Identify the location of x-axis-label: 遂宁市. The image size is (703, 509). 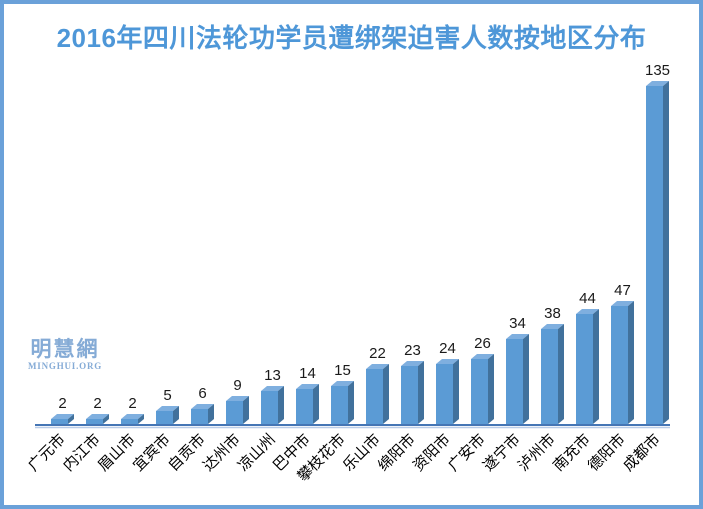
(502, 453).